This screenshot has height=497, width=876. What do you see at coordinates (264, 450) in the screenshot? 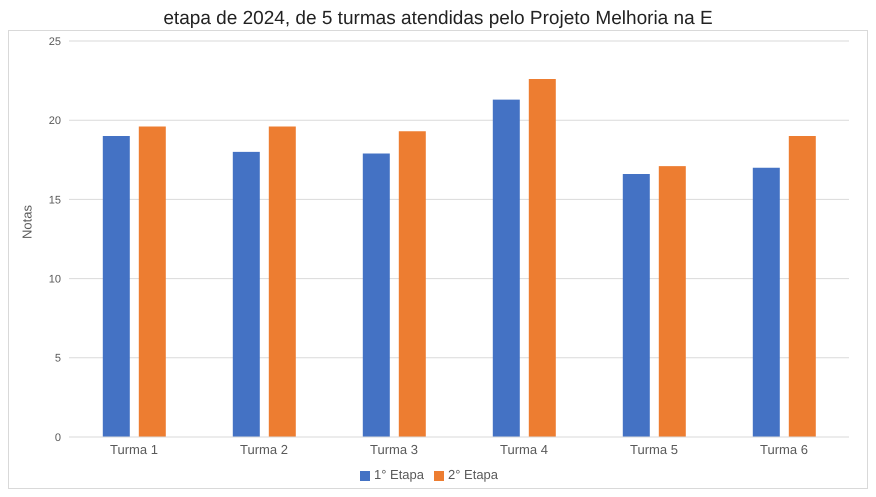
I see `x-tick-label: Turma 2` at bounding box center [264, 450].